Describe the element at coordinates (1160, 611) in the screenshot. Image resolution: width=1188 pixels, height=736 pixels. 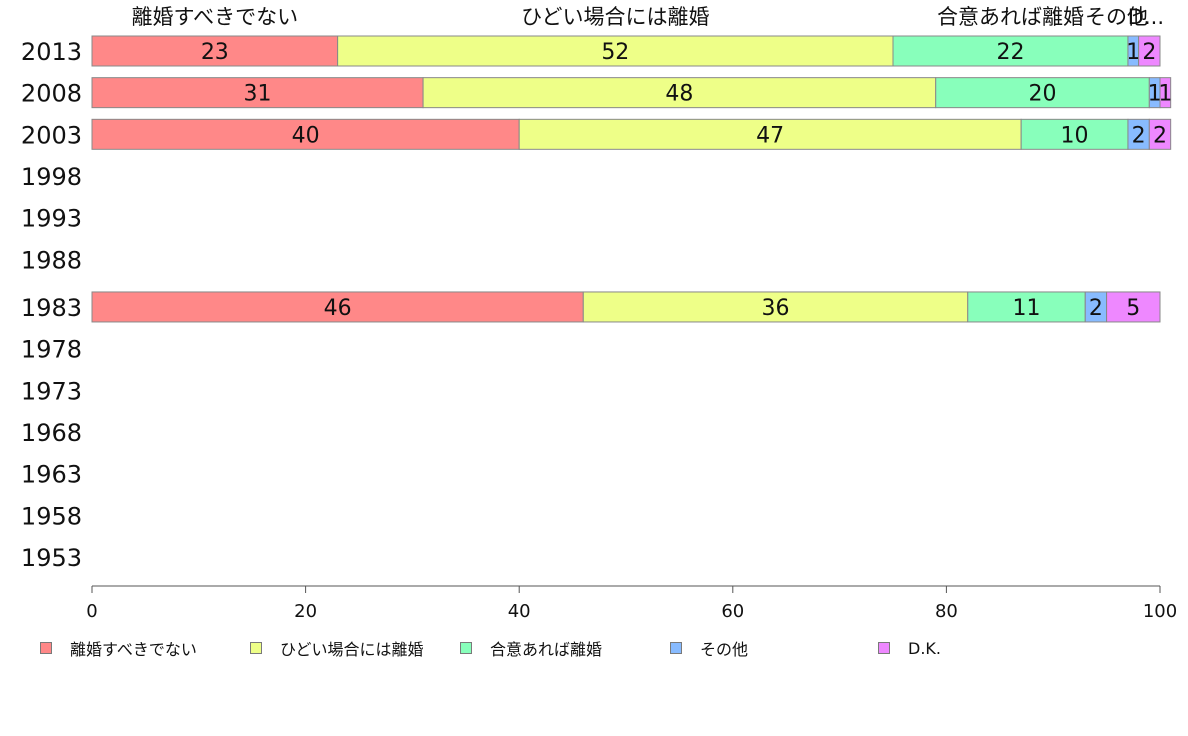
I see `x-tick-label: 100` at that location.